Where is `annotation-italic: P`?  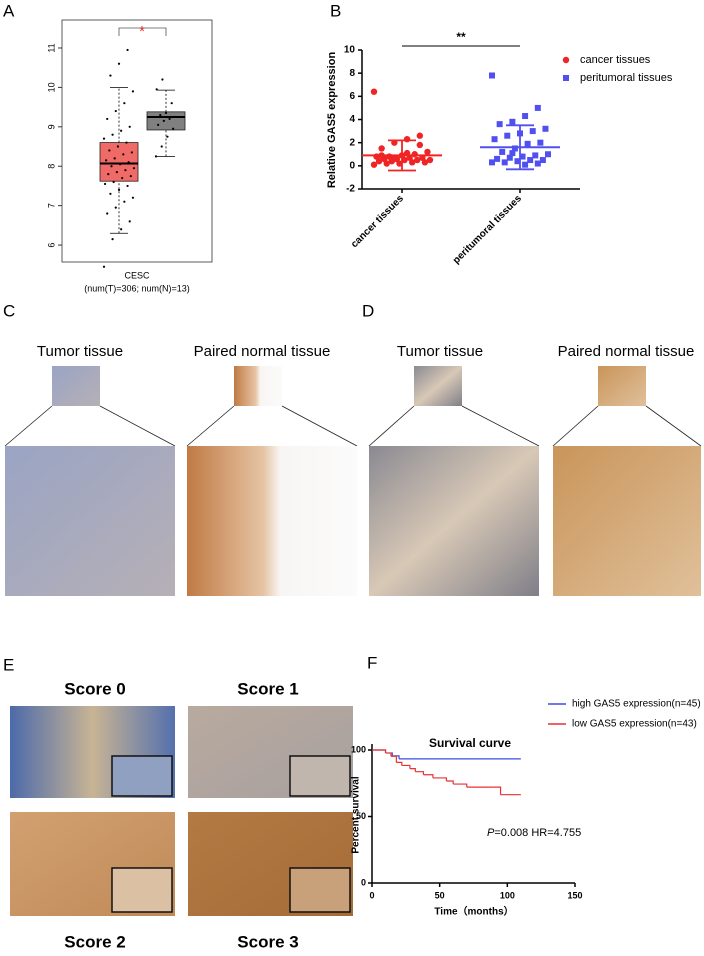
annotation-italic: P is located at coordinates (491, 833).